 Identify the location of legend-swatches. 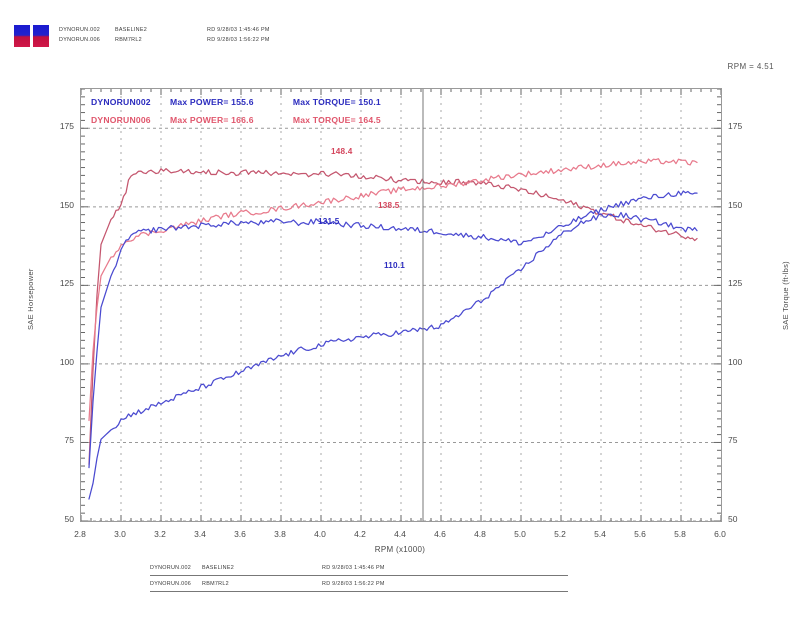
(31, 36).